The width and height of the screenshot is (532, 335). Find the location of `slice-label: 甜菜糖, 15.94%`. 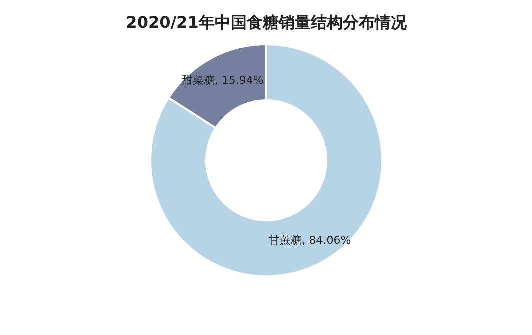

slice-label: 甜菜糖, 15.94% is located at coordinates (223, 81).